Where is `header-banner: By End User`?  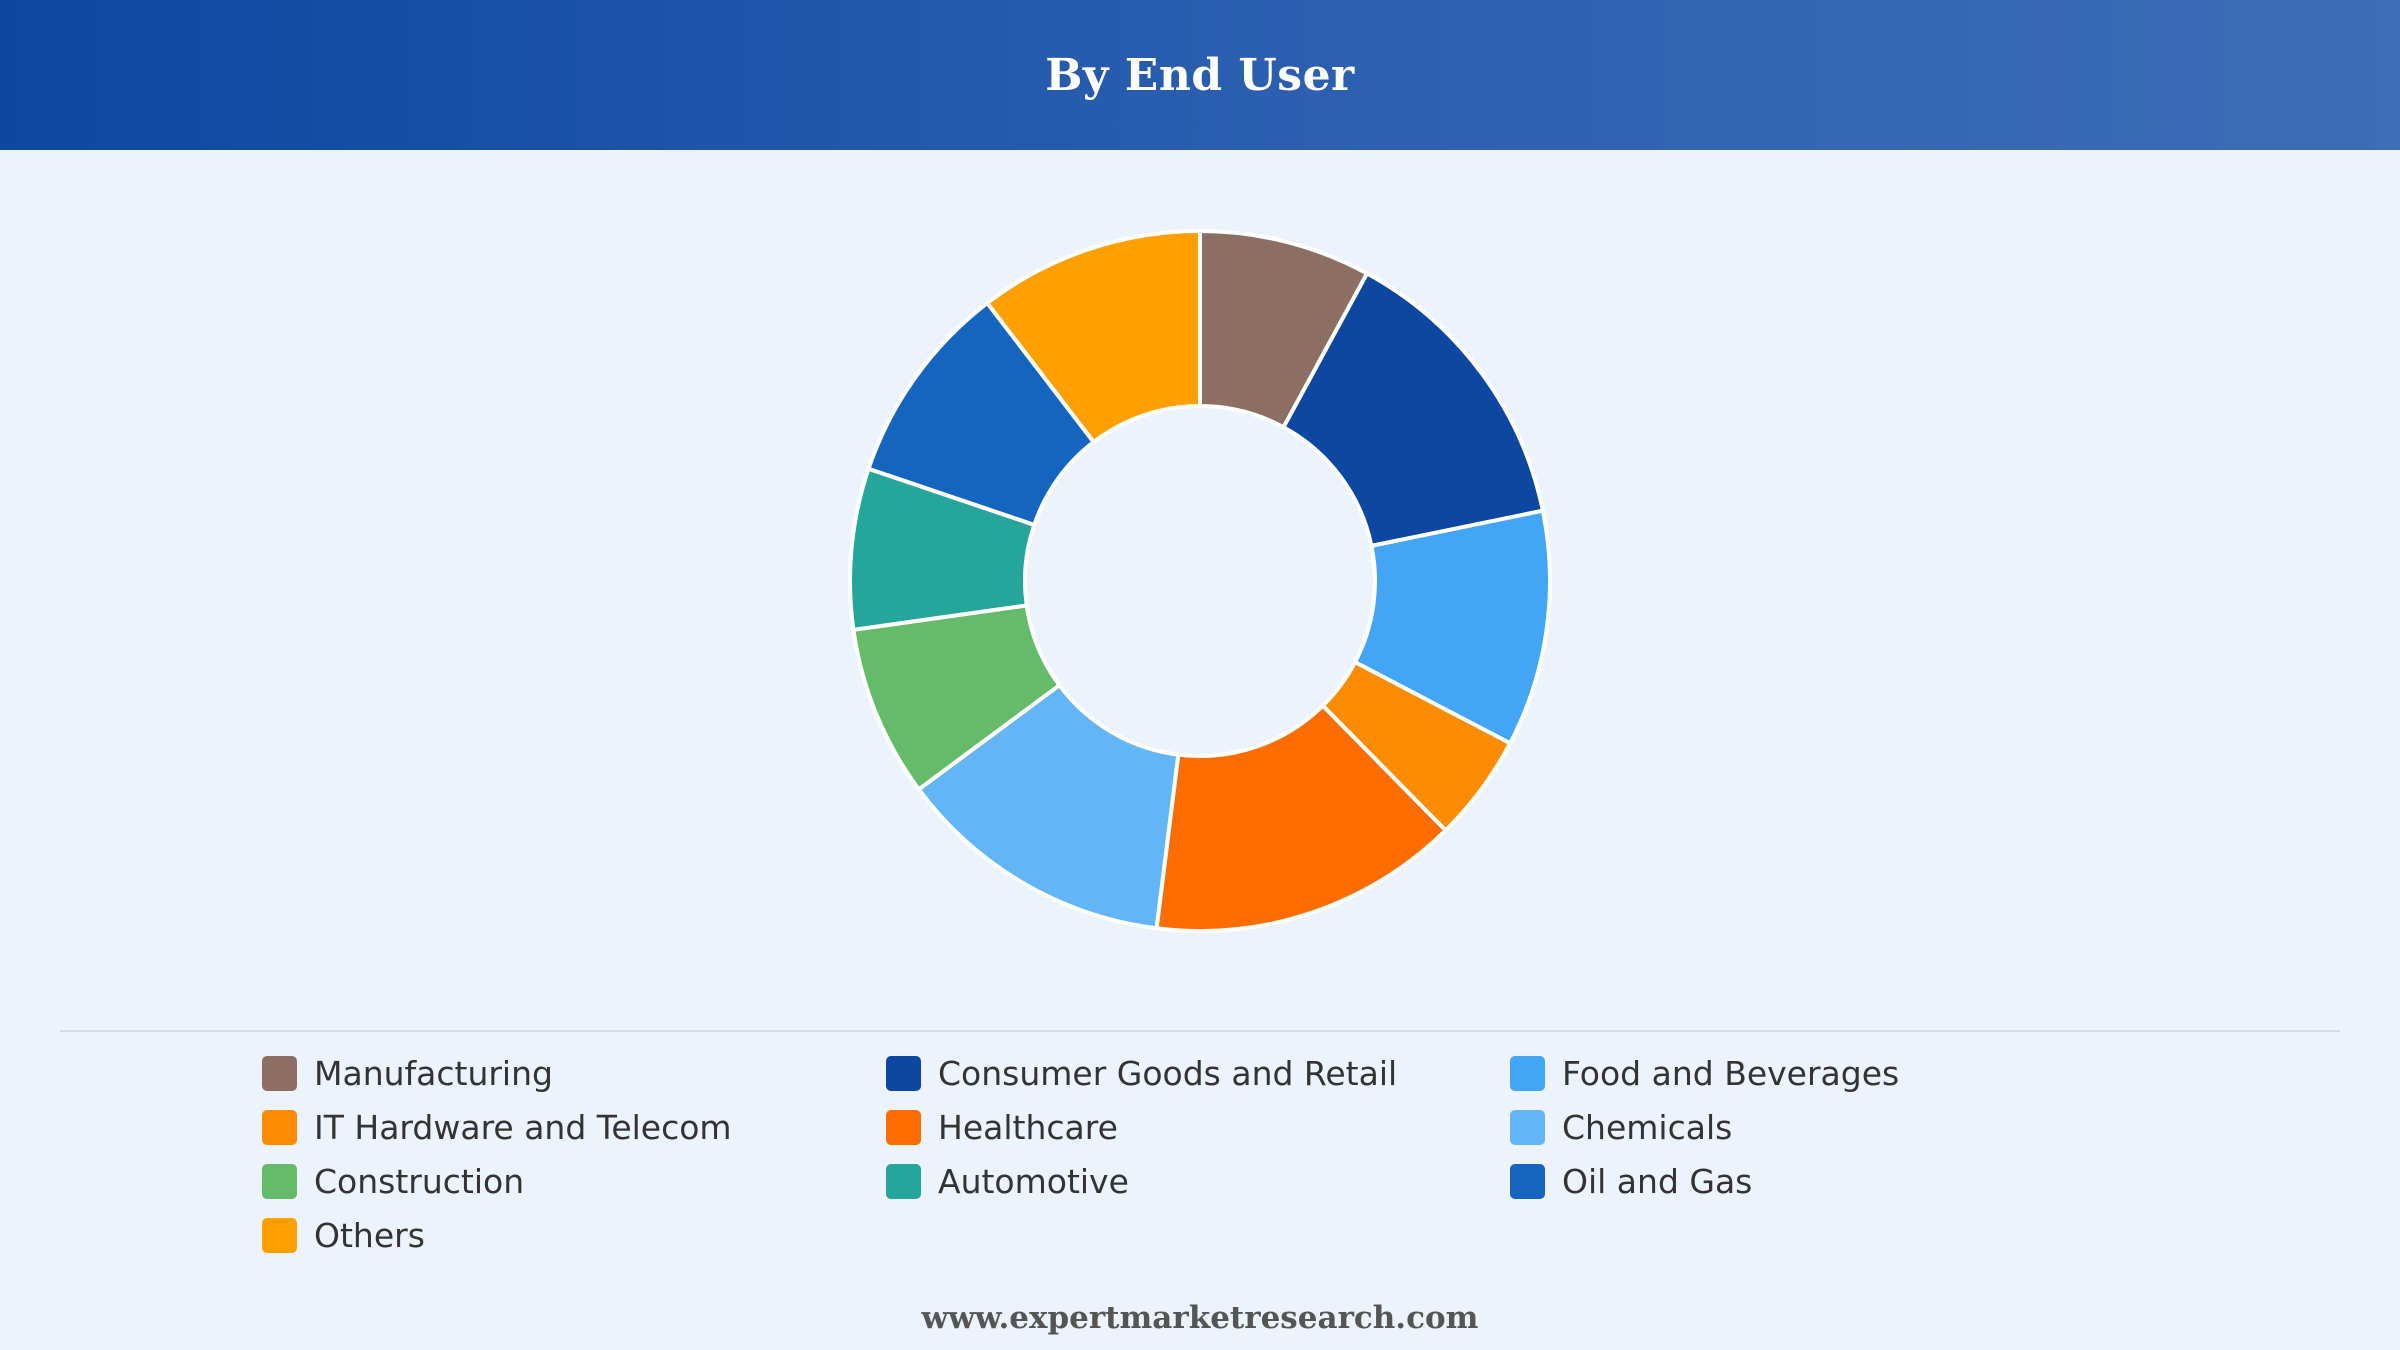
header-banner: By End User is located at coordinates (1200, 75).